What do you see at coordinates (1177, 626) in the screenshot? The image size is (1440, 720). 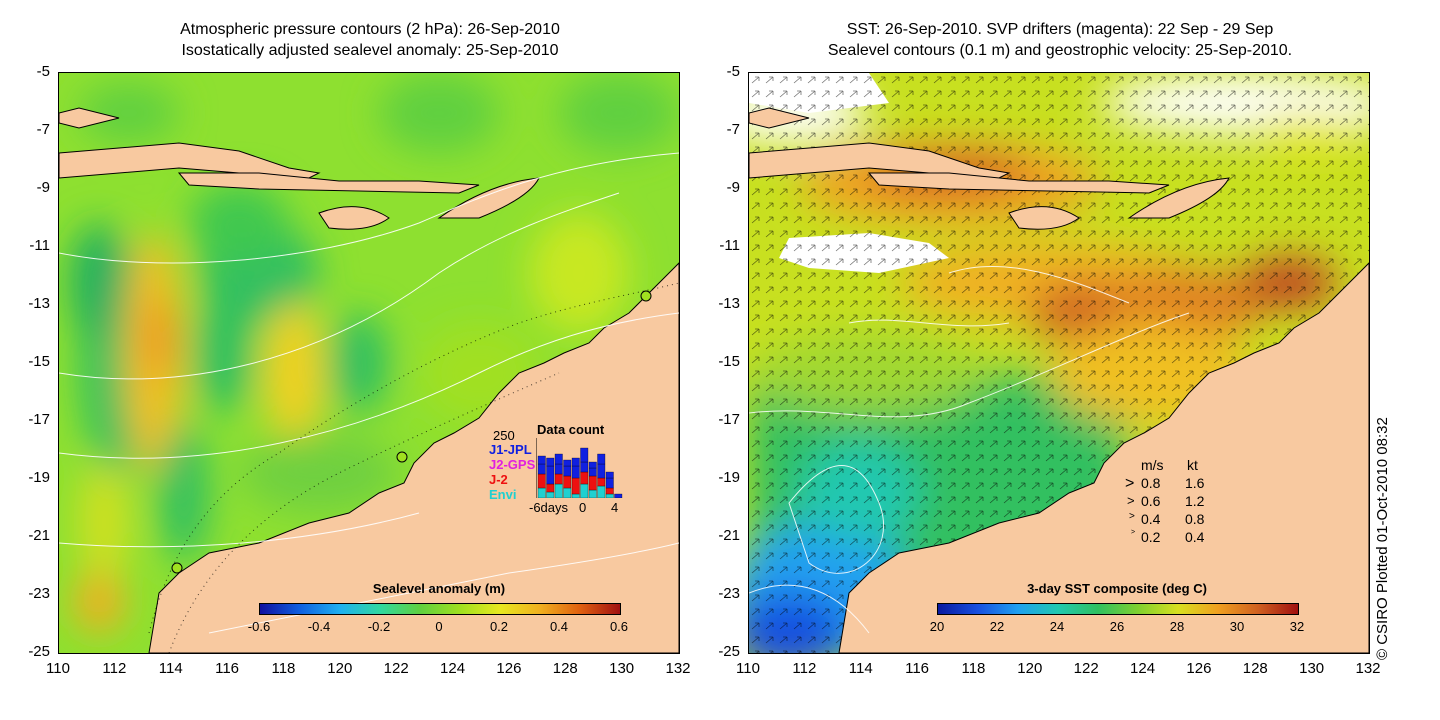 I see `colorbar-tick: 28` at bounding box center [1177, 626].